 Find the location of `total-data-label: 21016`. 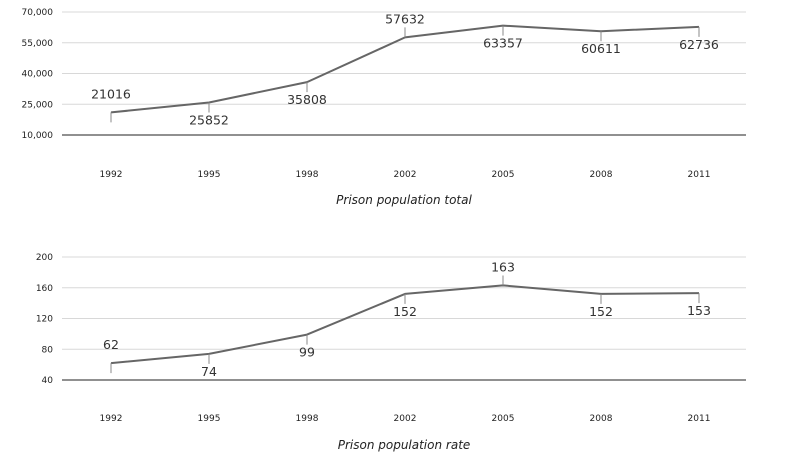

total-data-label: 21016 is located at coordinates (111, 93).